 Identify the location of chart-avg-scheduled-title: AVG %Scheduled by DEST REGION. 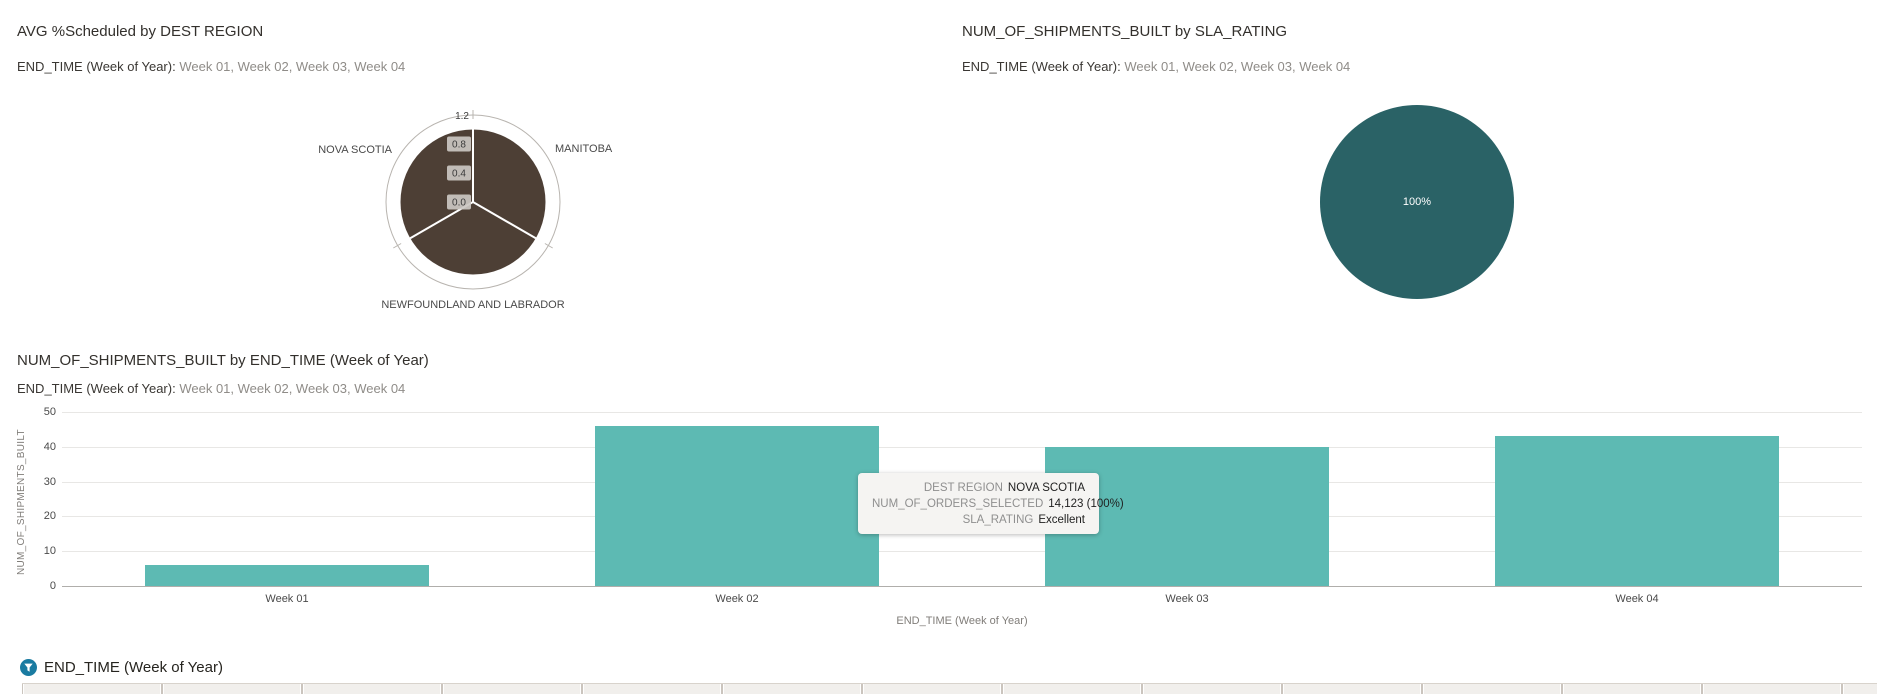
(140, 31).